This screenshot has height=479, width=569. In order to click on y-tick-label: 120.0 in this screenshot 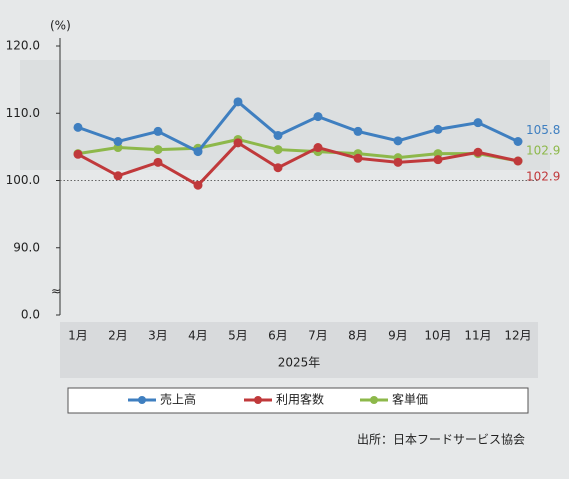, I will do `click(23, 46)`.